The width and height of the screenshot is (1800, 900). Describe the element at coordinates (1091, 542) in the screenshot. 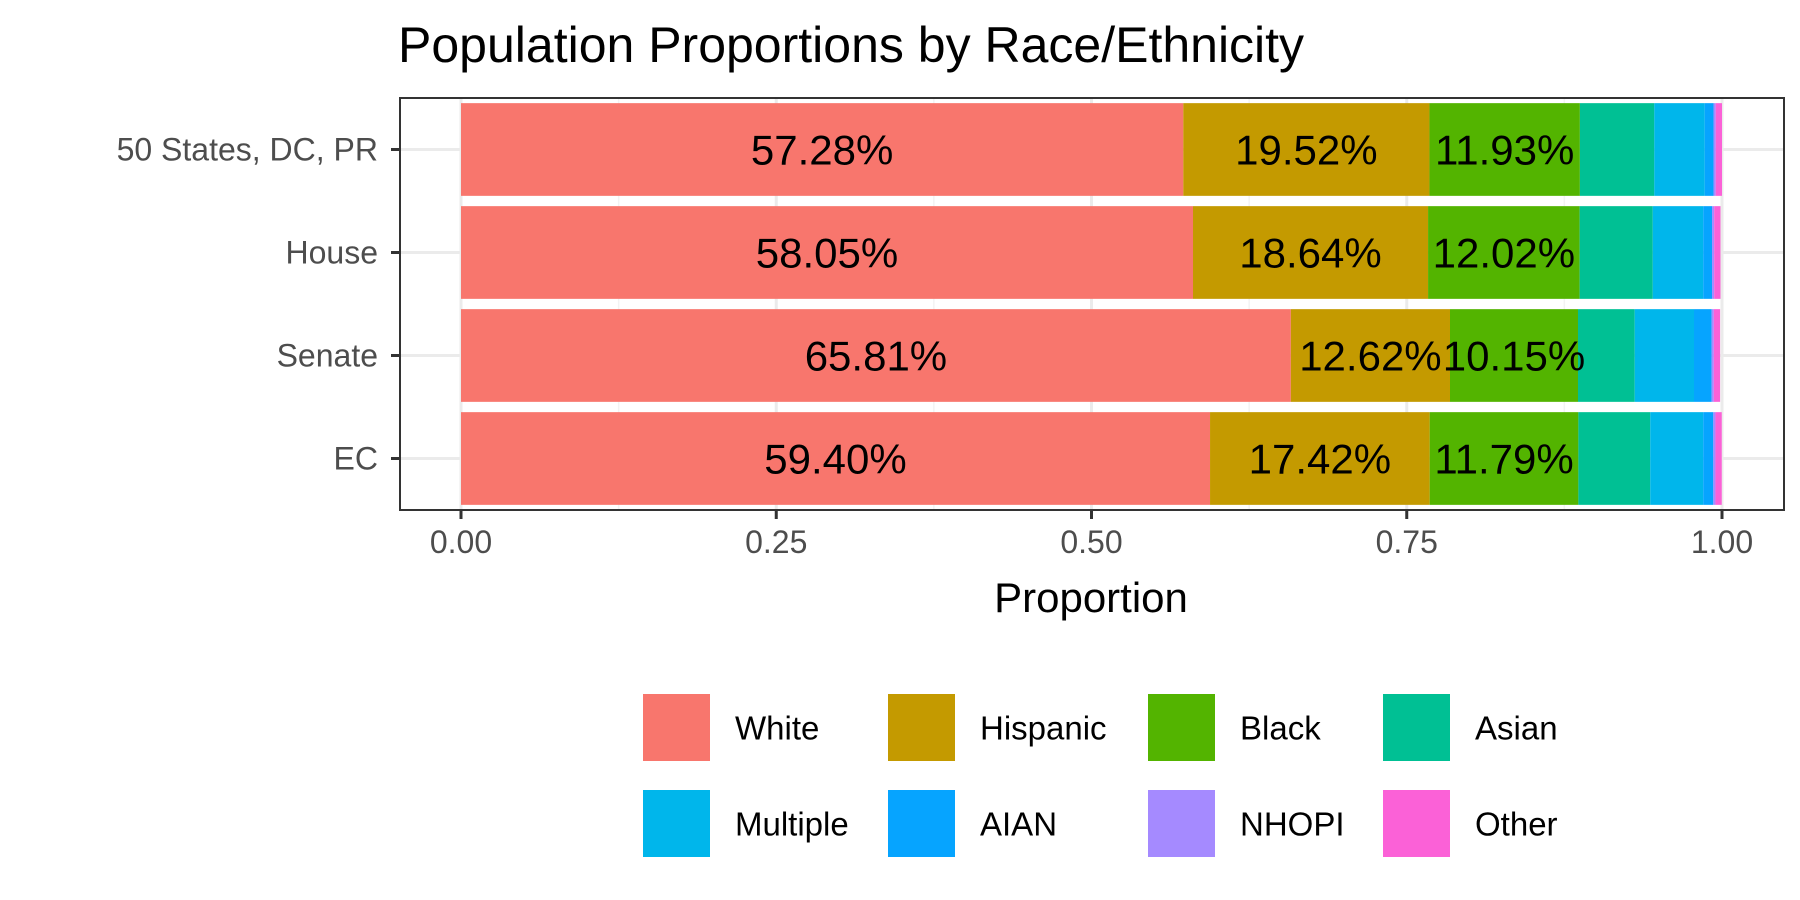

I see `x-tick-label: 0.50` at that location.